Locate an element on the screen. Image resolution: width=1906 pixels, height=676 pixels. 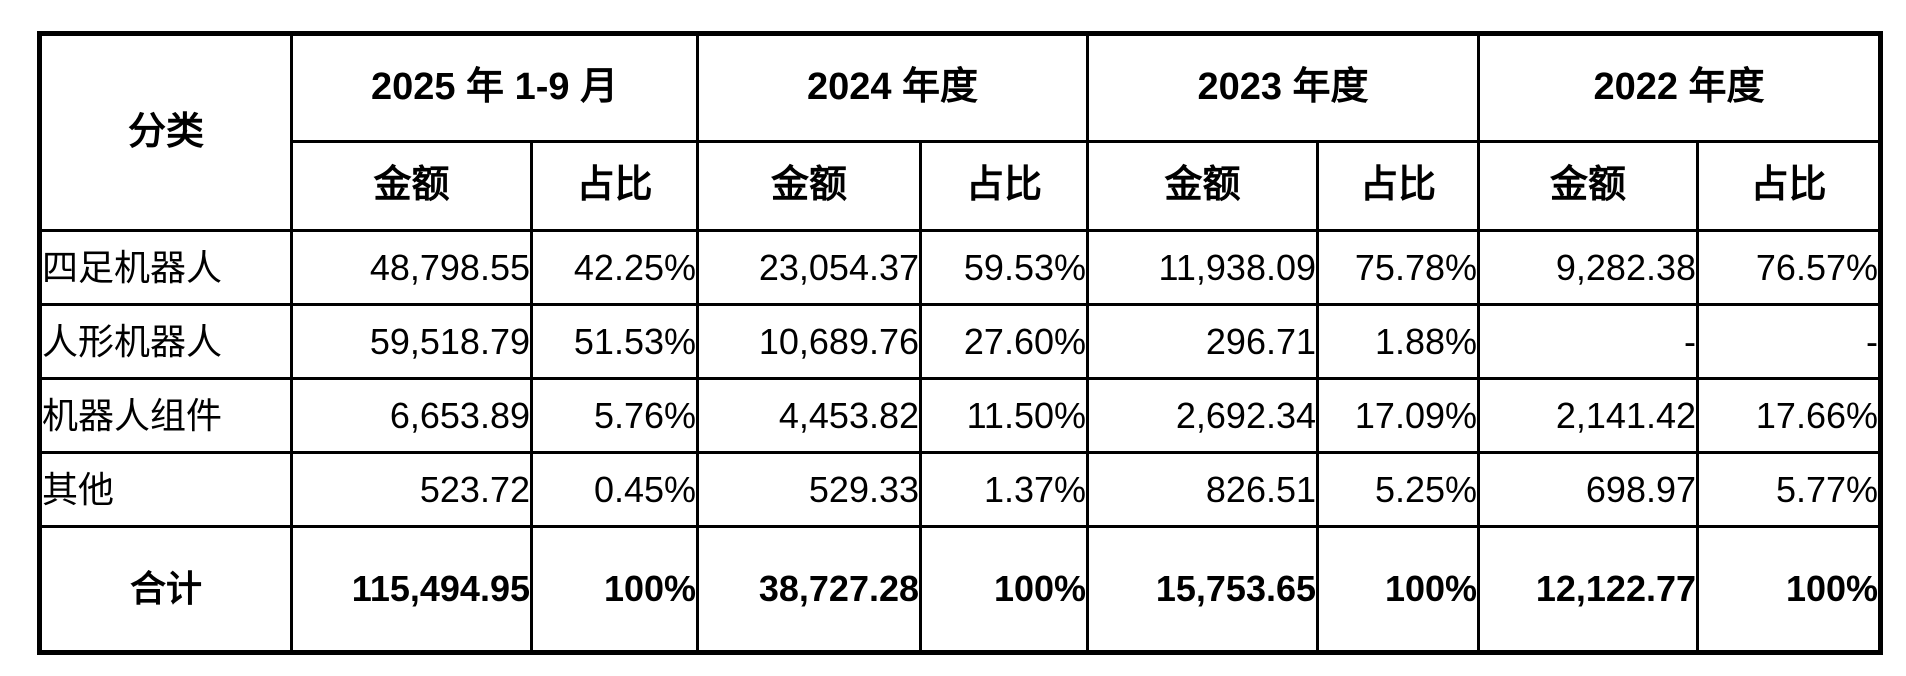
ratio-cell: 17.66% is located at coordinates (1789, 415).